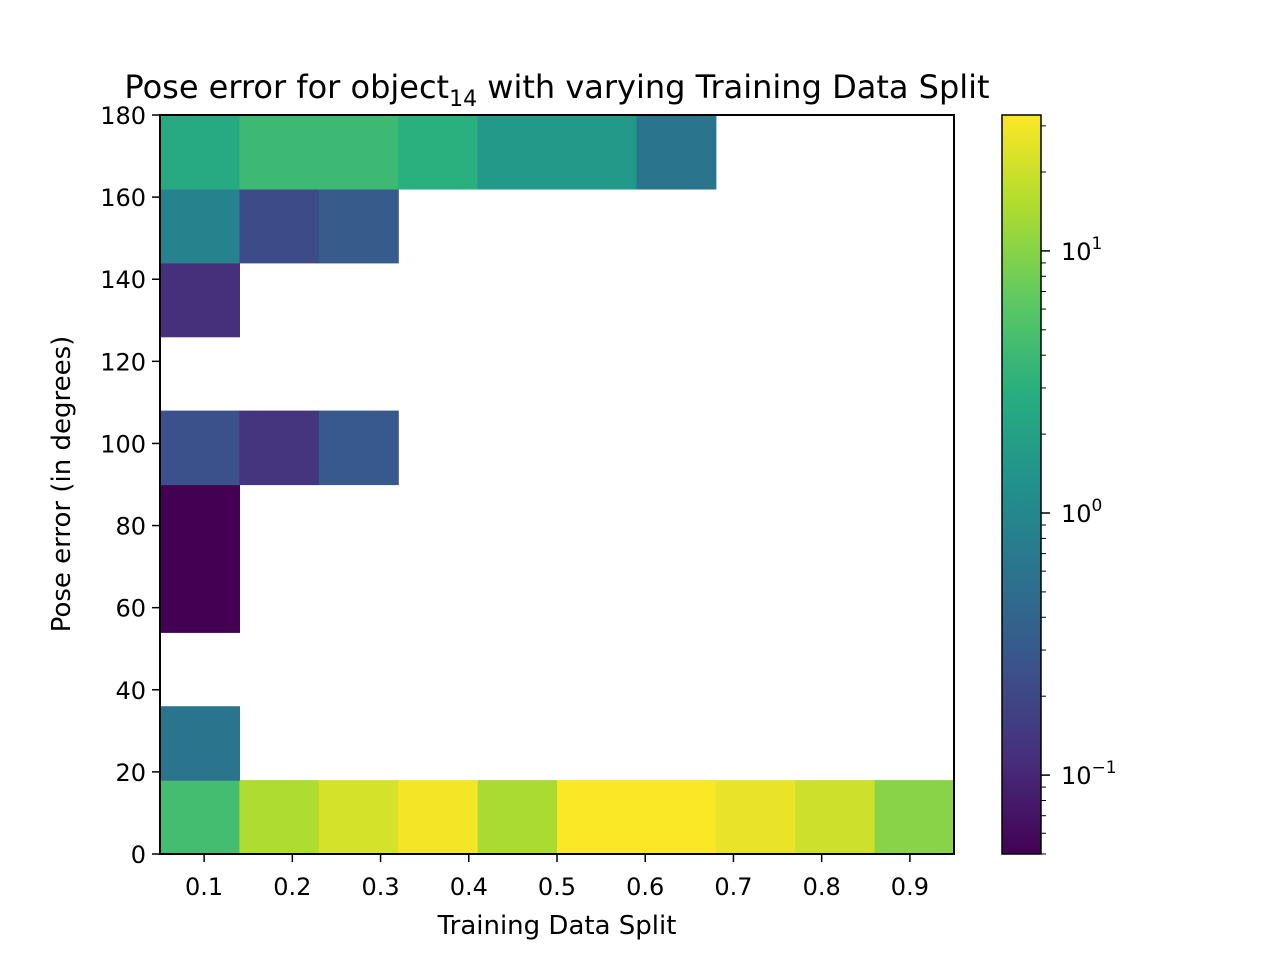 The width and height of the screenshot is (1280, 960). I want to click on x-axis-ticks: 0.1 0.2 0.3 0.4 0.5 0.6 0.7 0.8 0.9, so click(557, 877).